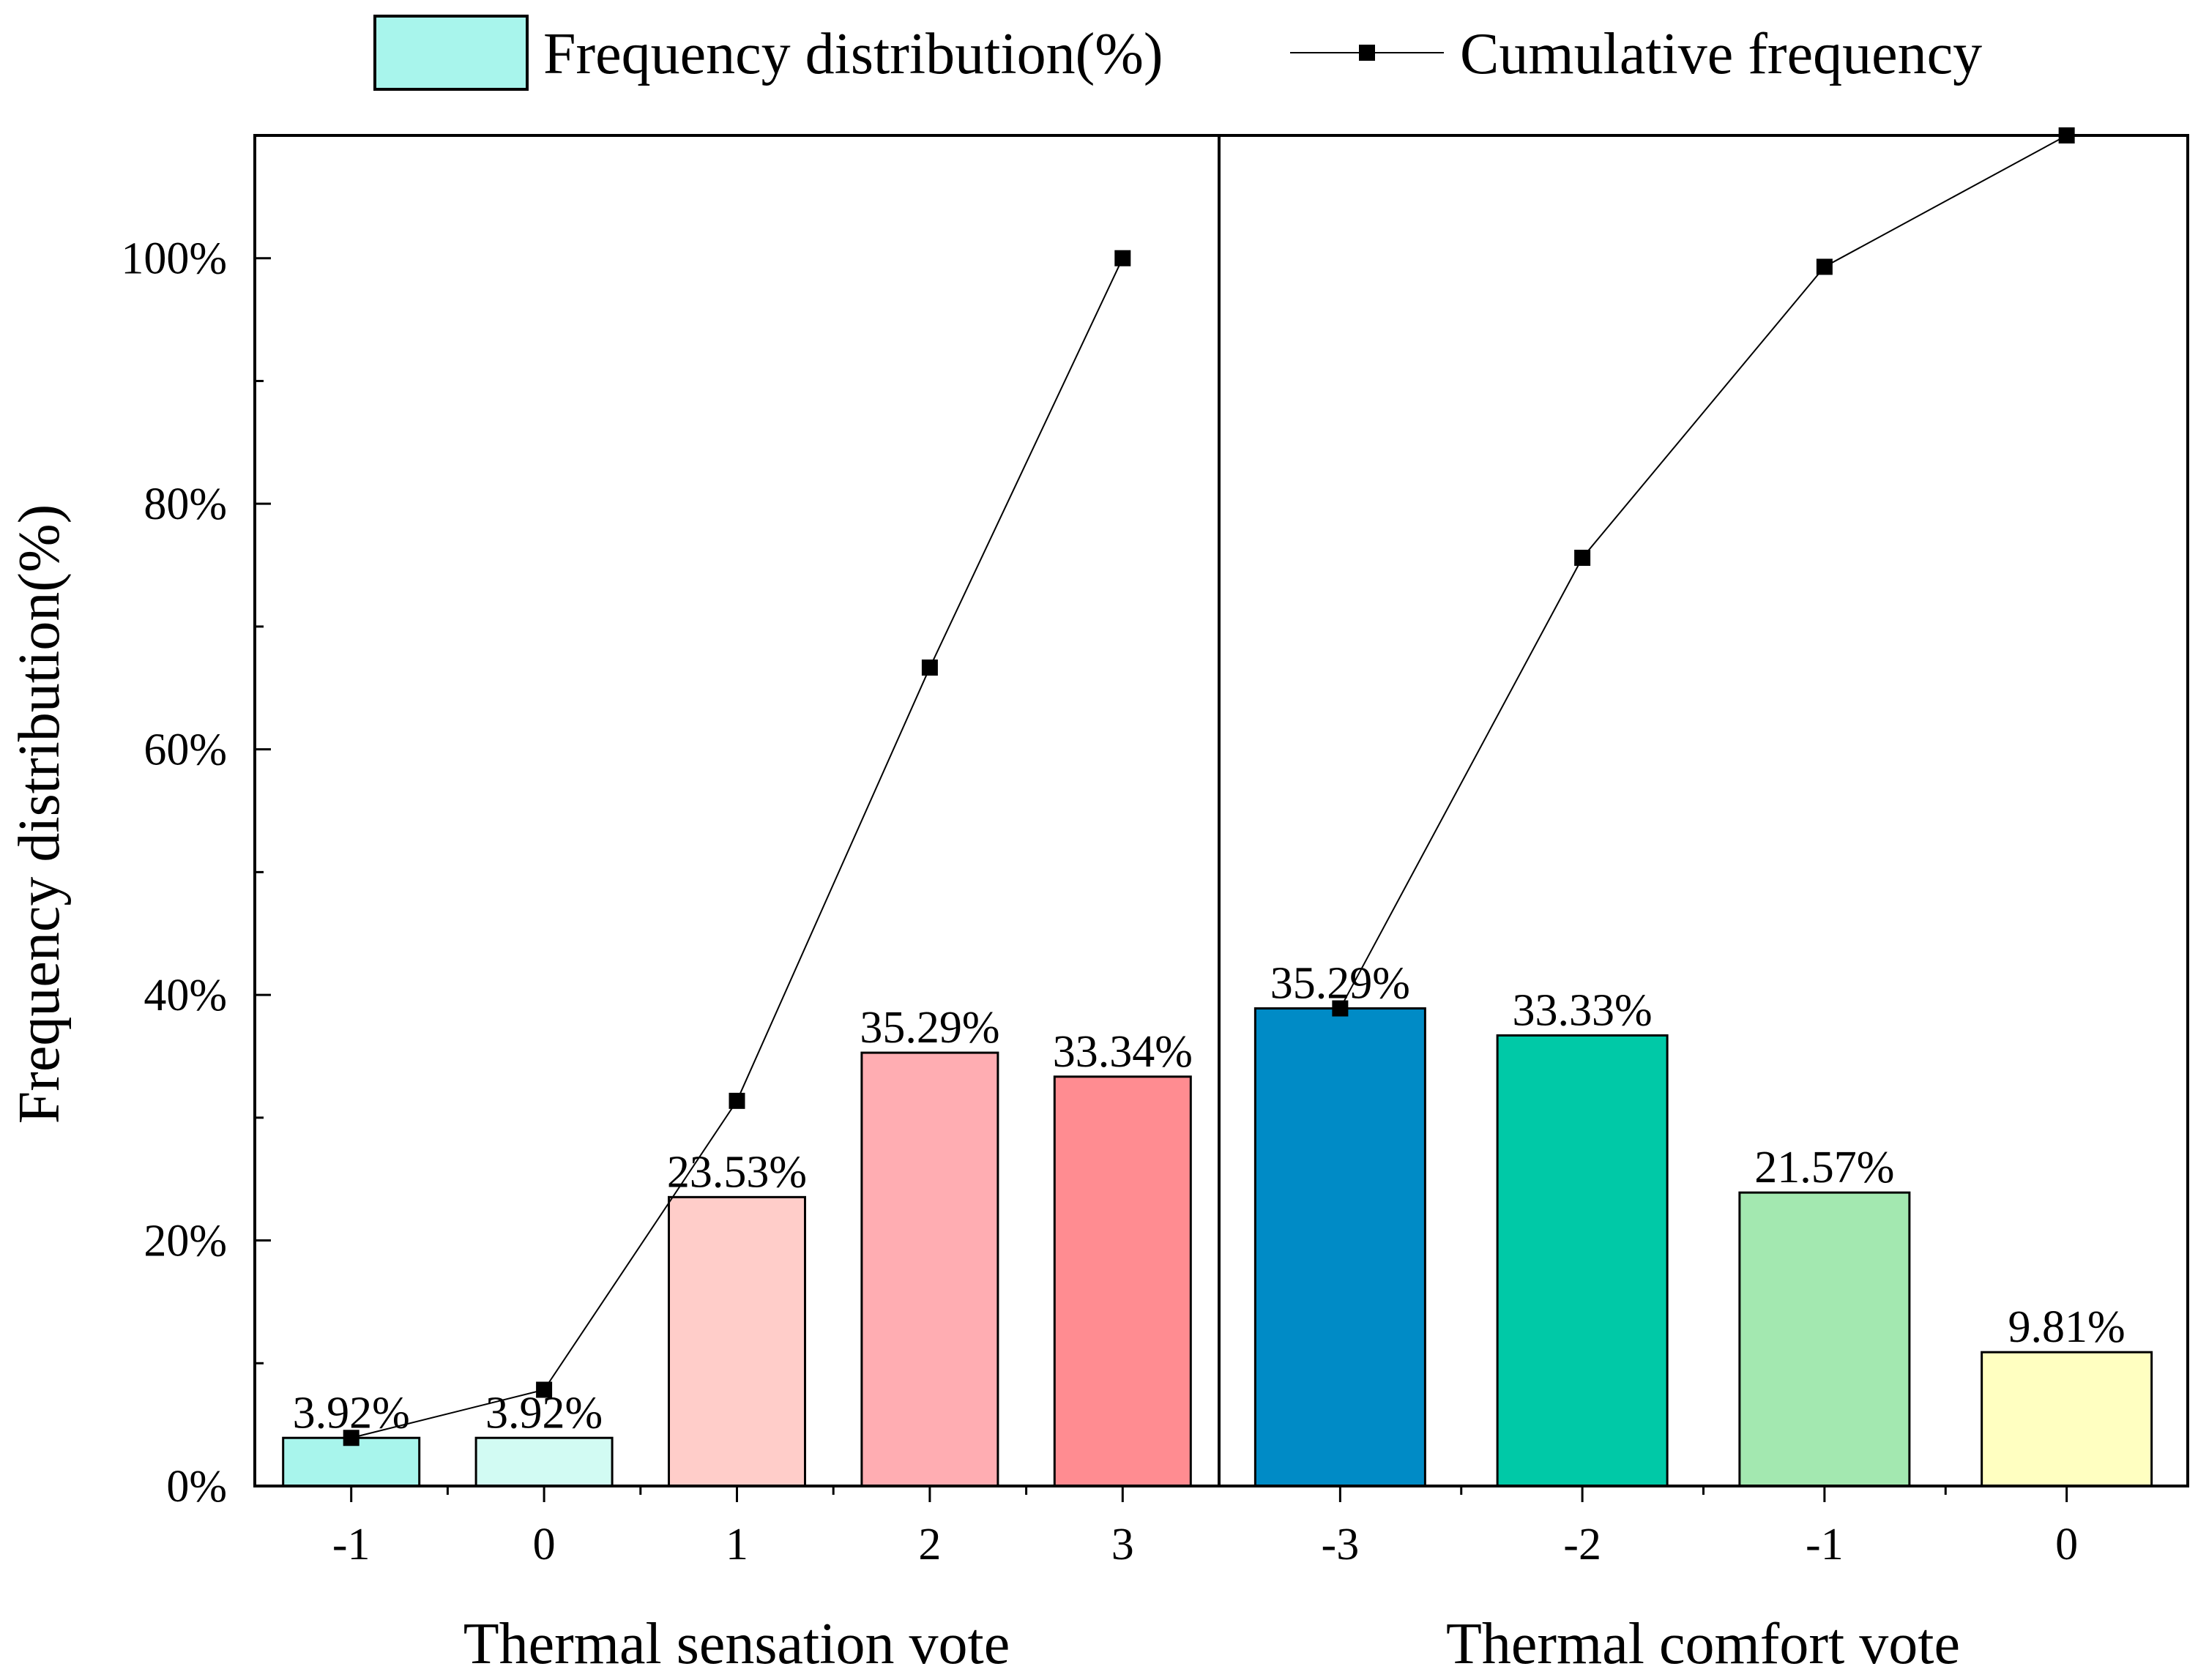 The height and width of the screenshot is (1680, 2198). Describe the element at coordinates (737, 1544) in the screenshot. I see `panel-1-x-tick-label: 1` at that location.